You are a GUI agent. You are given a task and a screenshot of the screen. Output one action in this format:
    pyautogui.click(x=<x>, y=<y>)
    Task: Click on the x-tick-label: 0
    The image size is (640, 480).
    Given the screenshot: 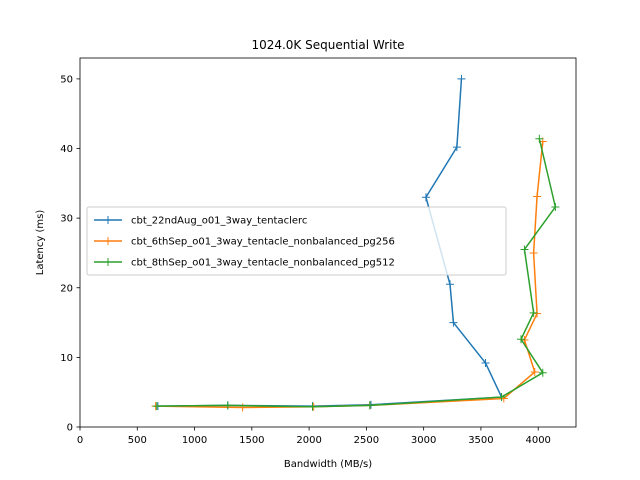 What is the action you would take?
    pyautogui.click(x=80, y=440)
    